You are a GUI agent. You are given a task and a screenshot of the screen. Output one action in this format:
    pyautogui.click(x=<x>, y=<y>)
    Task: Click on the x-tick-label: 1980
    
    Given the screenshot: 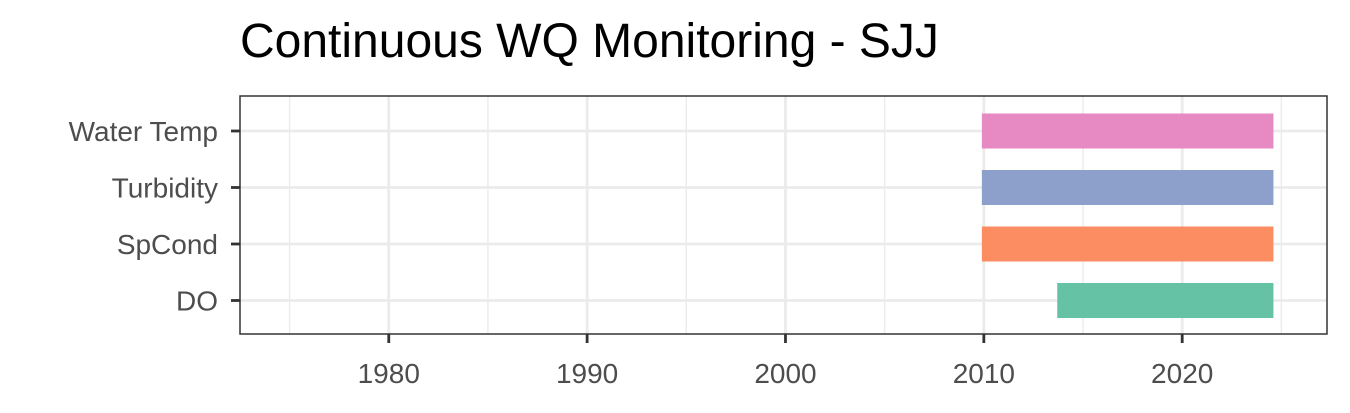 What is the action you would take?
    pyautogui.click(x=389, y=373)
    